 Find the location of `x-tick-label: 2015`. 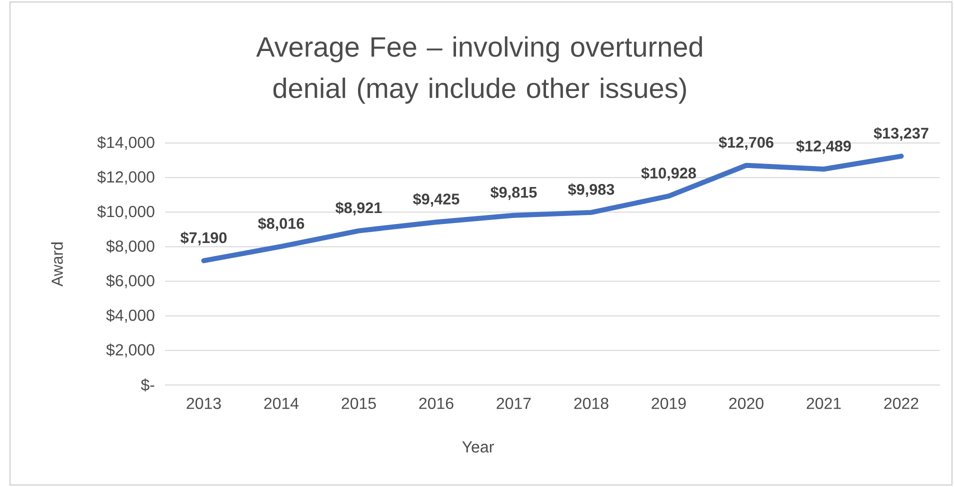

x-tick-label: 2015 is located at coordinates (359, 404).